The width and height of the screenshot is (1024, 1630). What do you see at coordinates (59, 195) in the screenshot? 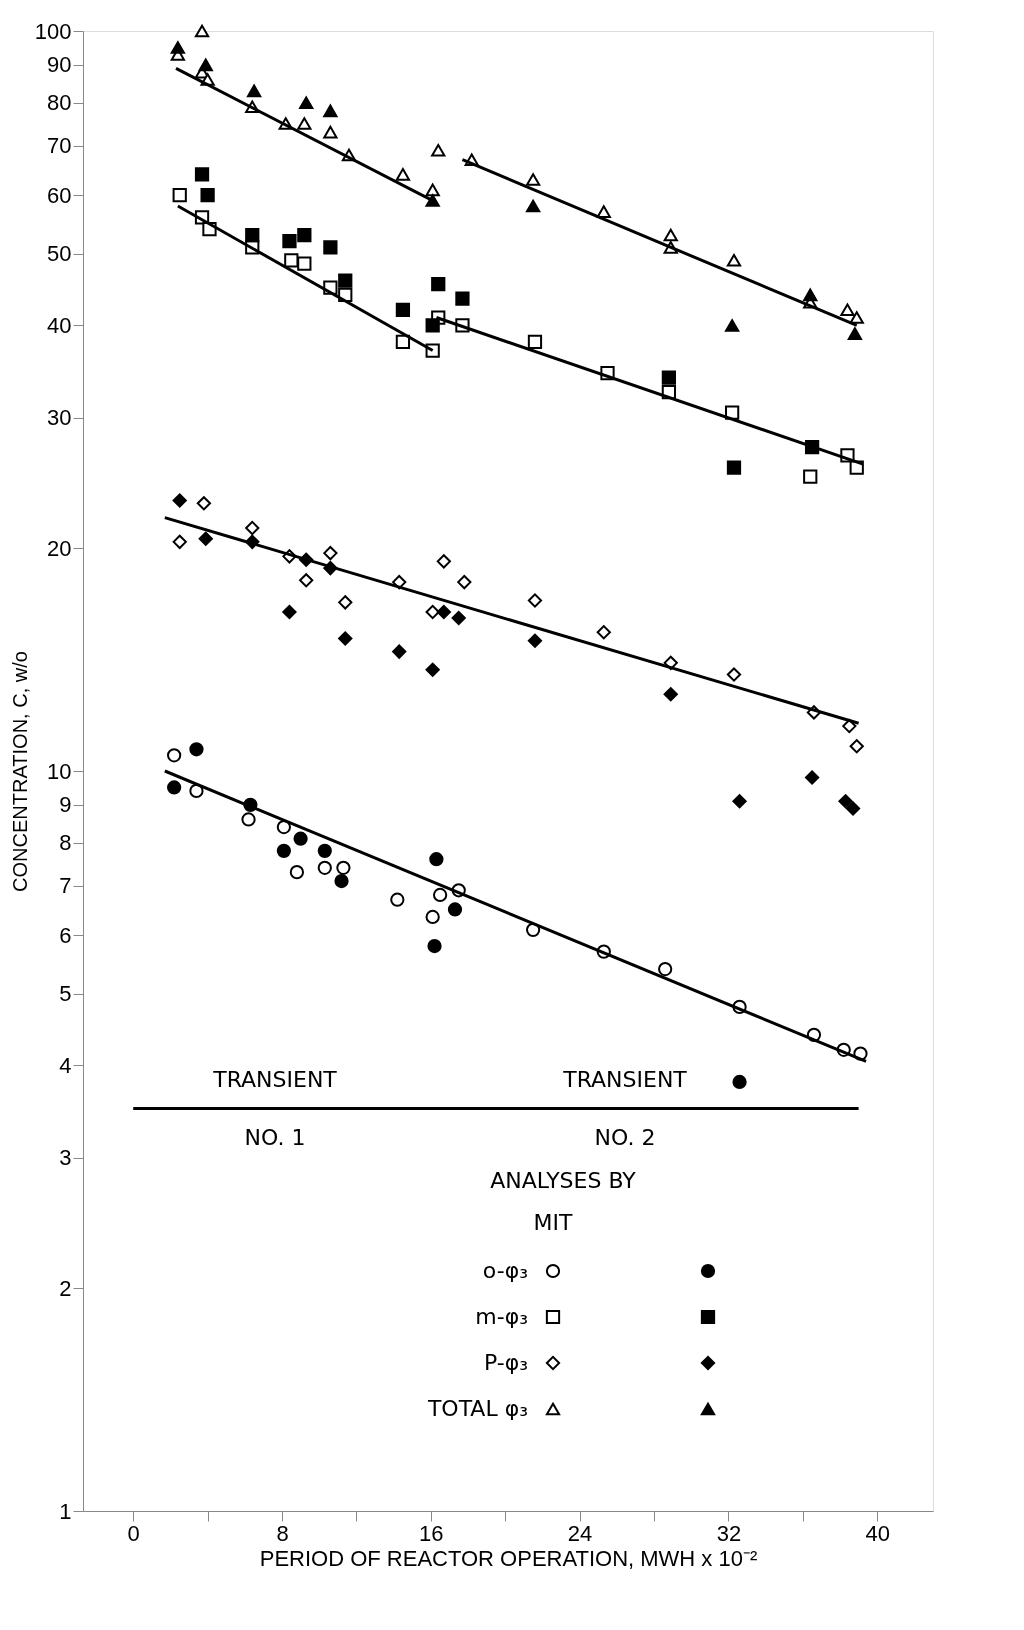
I see `y-tick-label: 60` at bounding box center [59, 195].